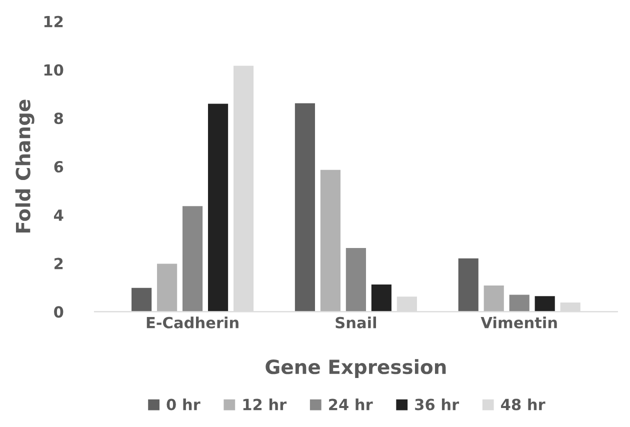  What do you see at coordinates (24, 166) in the screenshot?
I see `y-axis-title: Fold Change` at bounding box center [24, 166].